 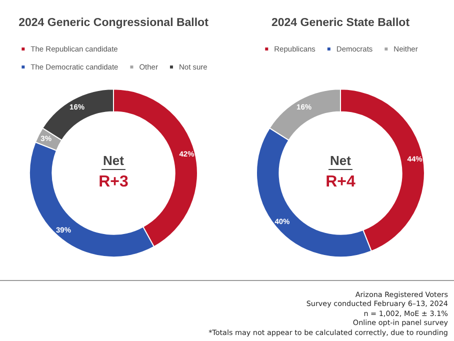 What do you see at coordinates (113, 23) in the screenshot?
I see `chart-title: 2024 Generic Congressional Ballot` at bounding box center [113, 23].